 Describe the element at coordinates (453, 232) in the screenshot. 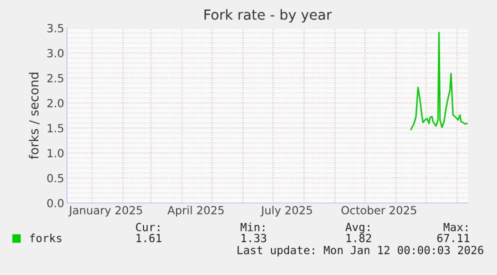

I see `text: Max: 67.11` at that location.